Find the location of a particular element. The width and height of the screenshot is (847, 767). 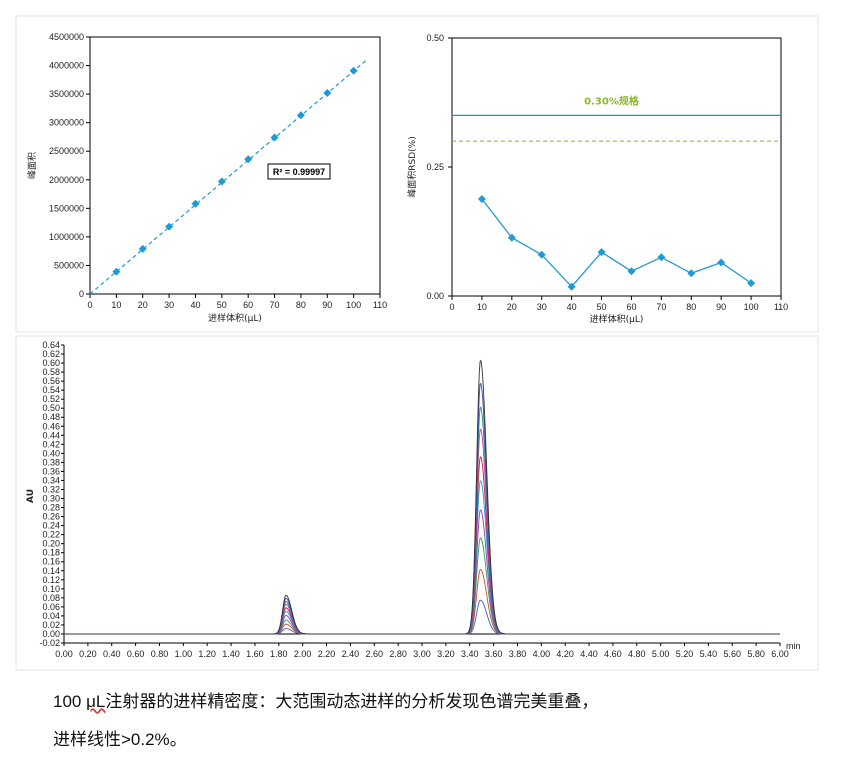

x-tick-label: 1.20 is located at coordinates (207, 654).